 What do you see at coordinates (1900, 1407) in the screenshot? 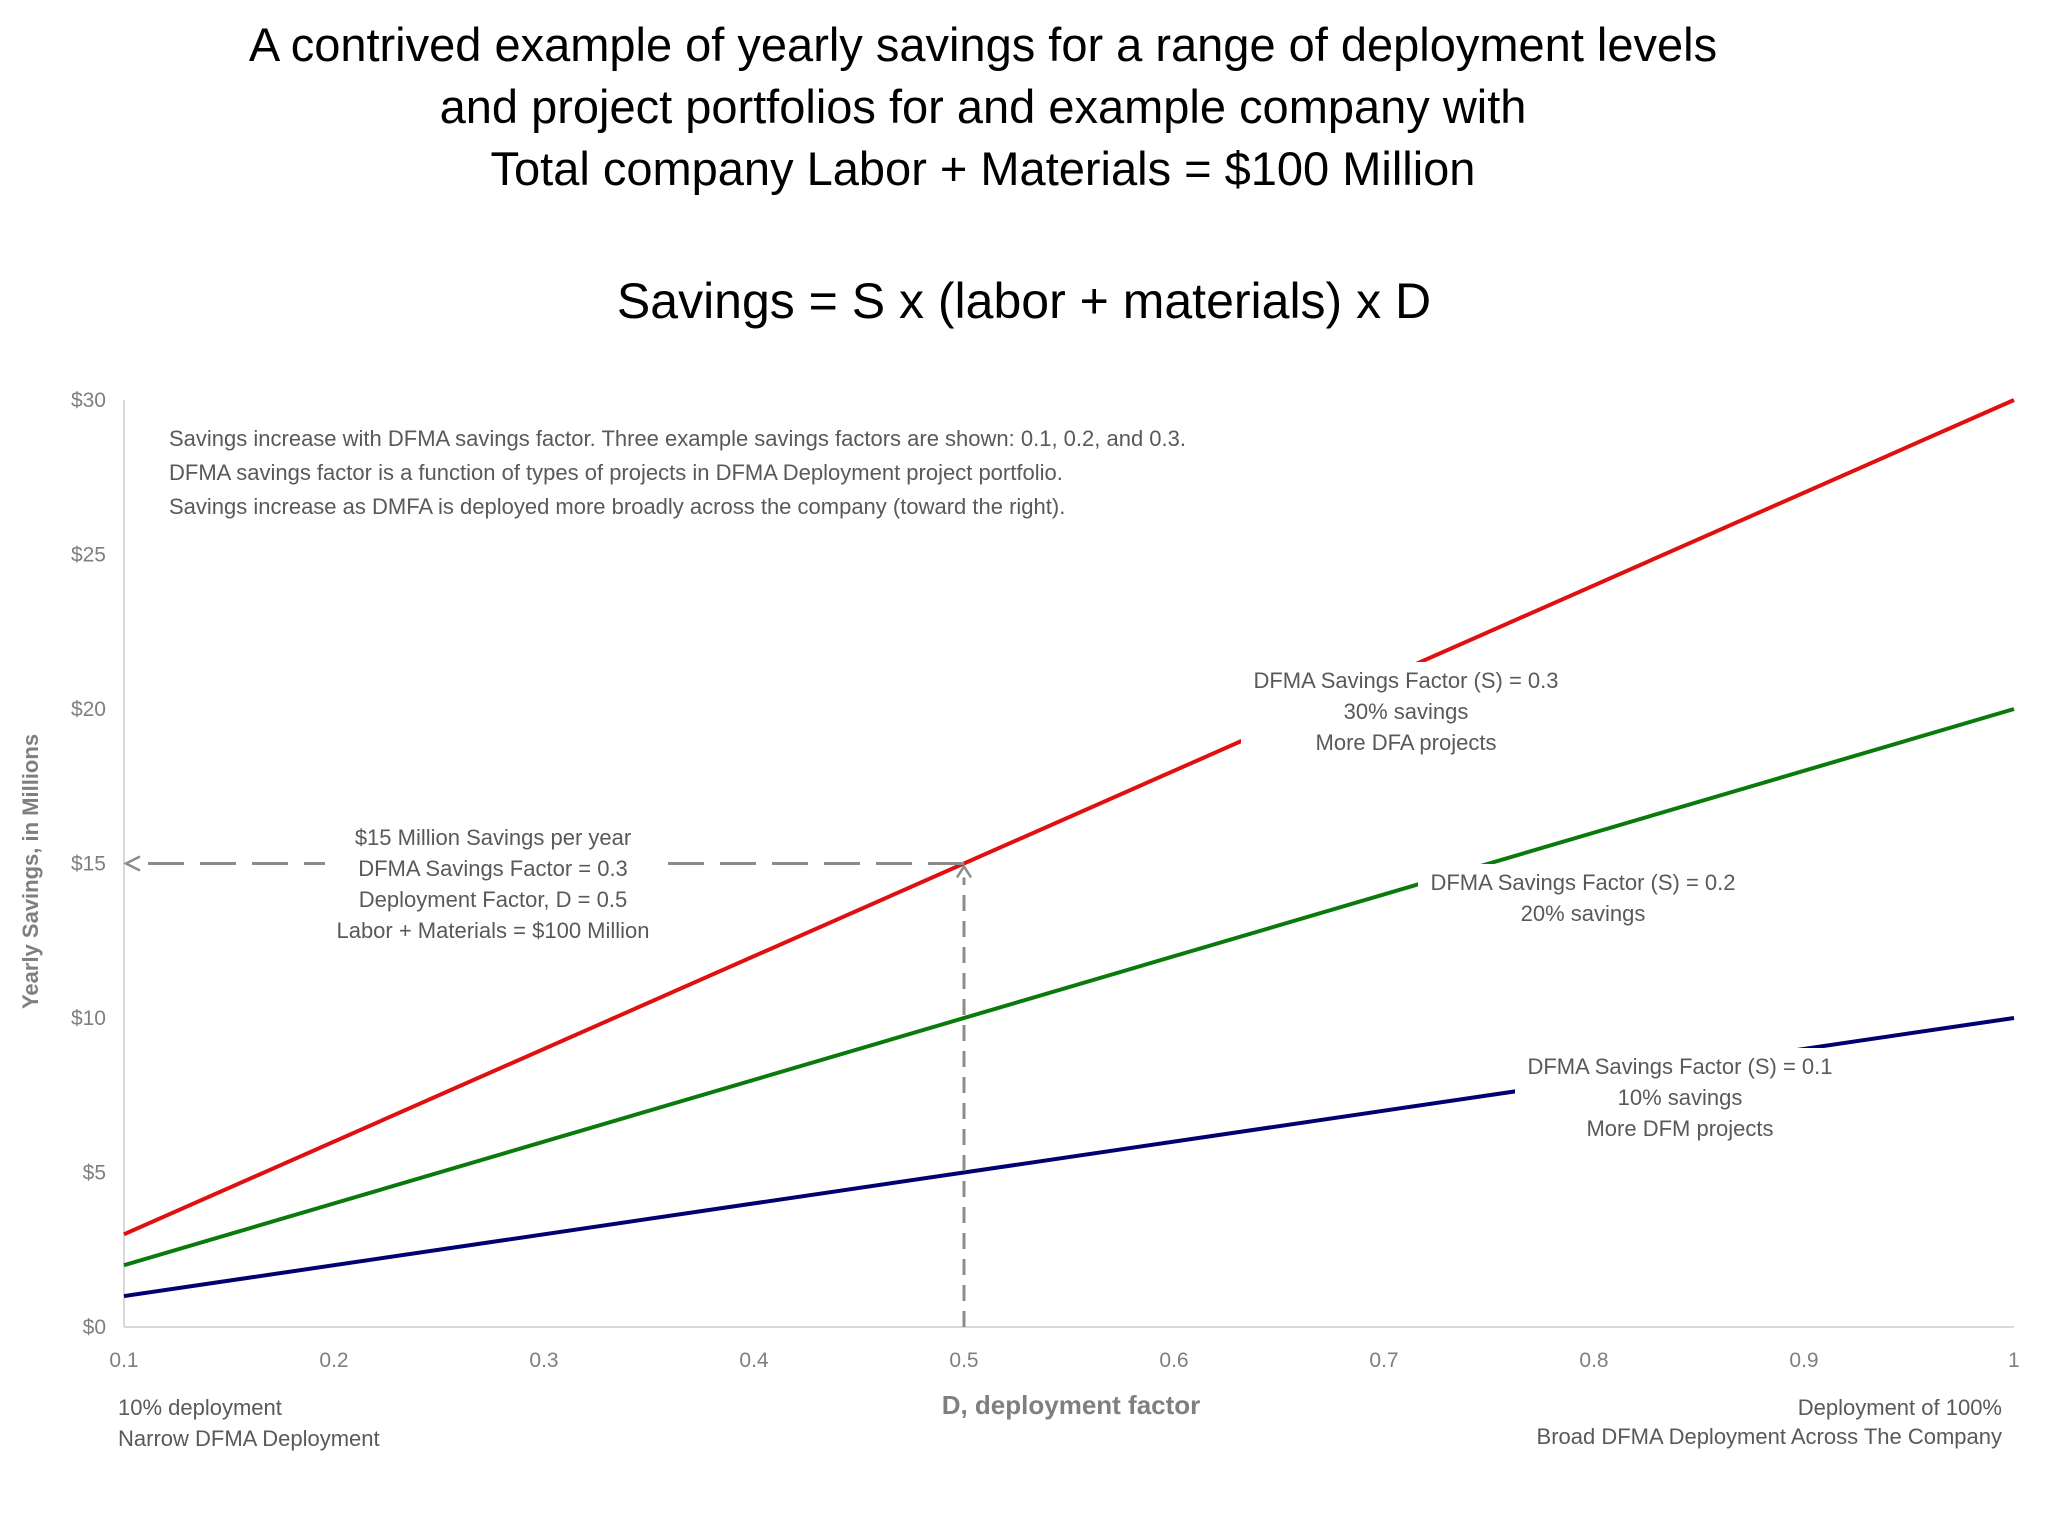
I see `footer-right-line-1: Deployment of 100%` at bounding box center [1900, 1407].